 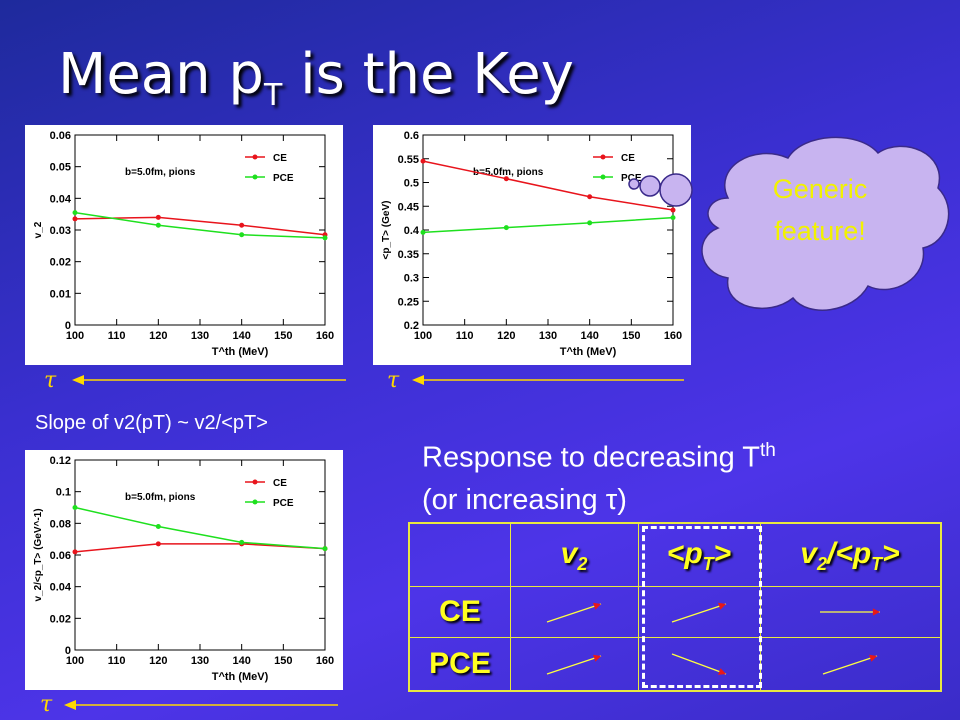 I want to click on y-tick-label: 0.01, so click(x=60, y=294).